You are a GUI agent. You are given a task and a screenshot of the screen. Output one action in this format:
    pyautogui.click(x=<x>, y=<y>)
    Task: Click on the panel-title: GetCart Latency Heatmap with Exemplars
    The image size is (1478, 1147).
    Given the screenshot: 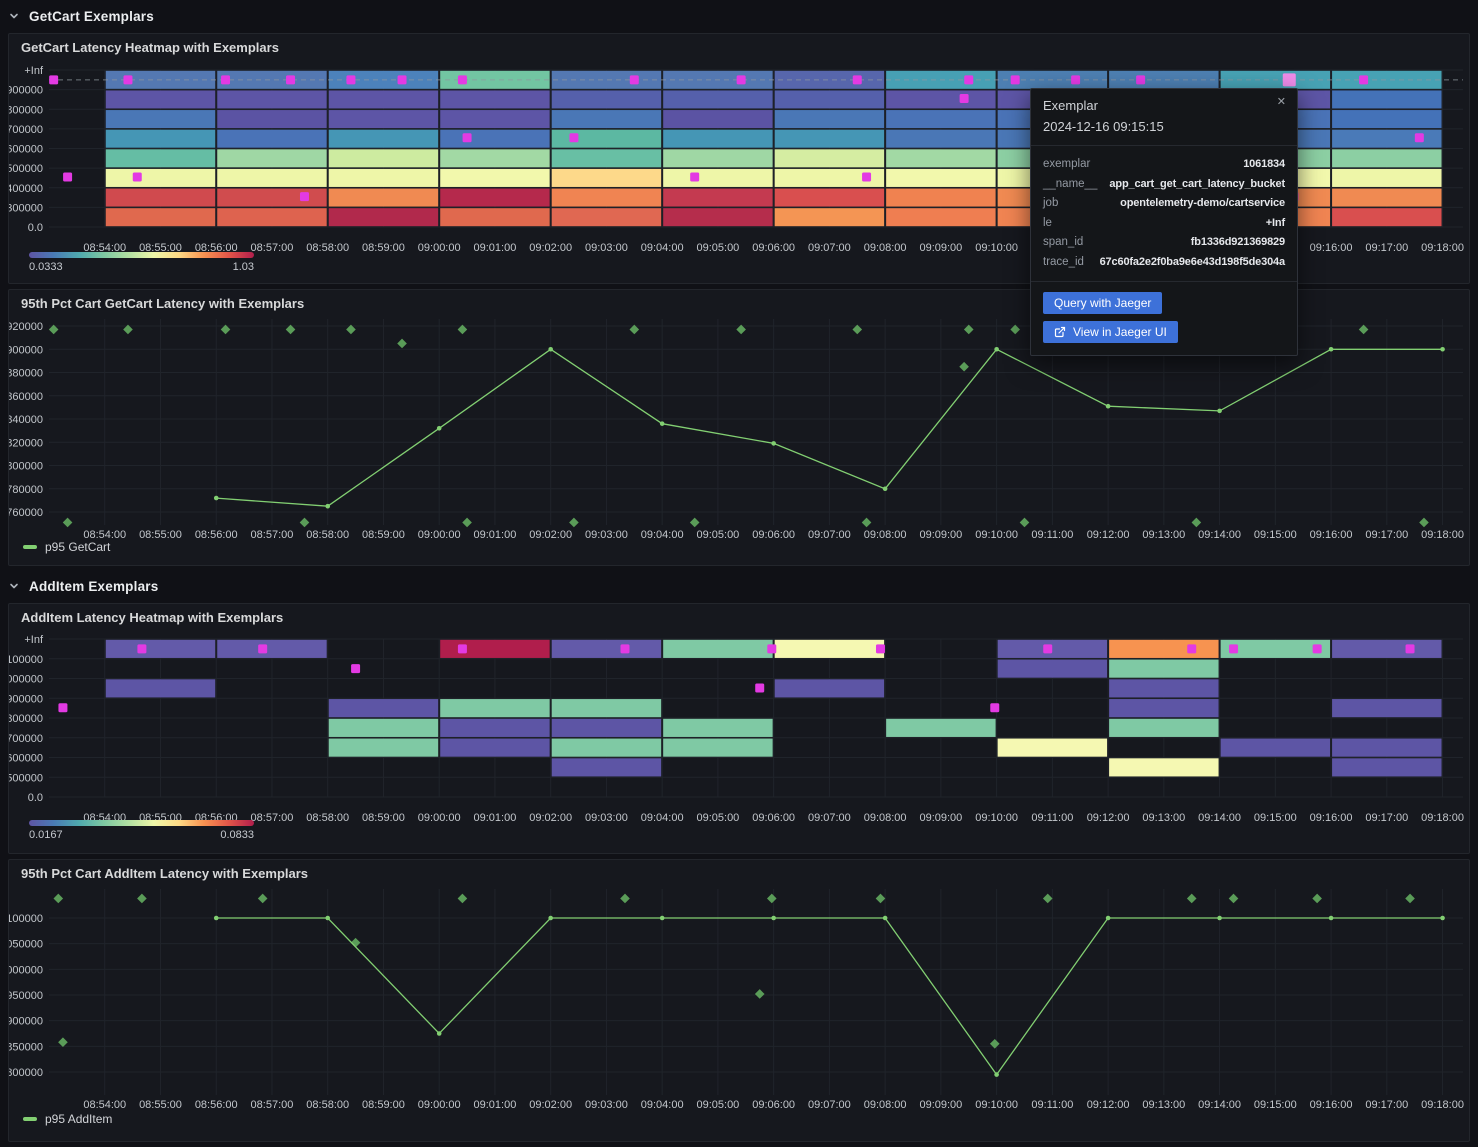 What is the action you would take?
    pyautogui.click(x=150, y=47)
    